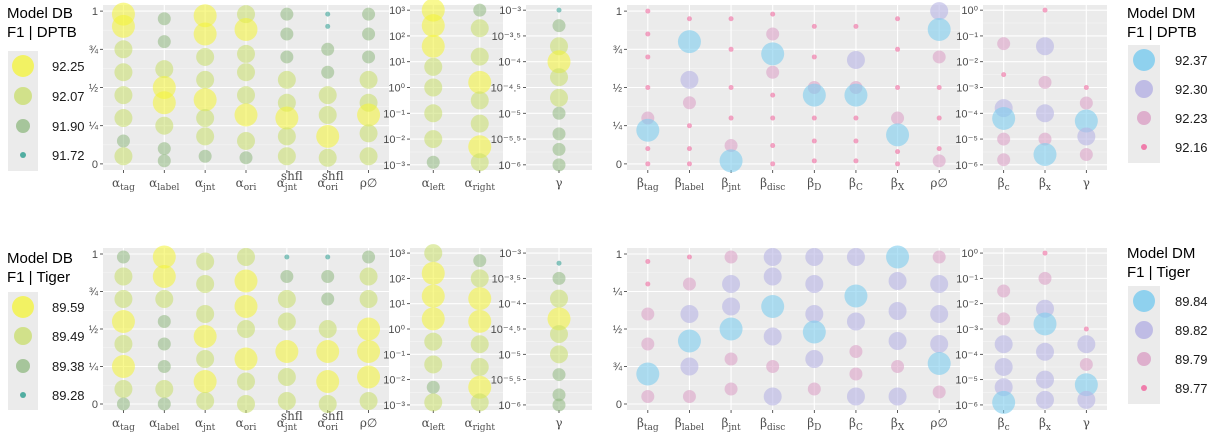  What do you see at coordinates (689, 424) in the screenshot?
I see `x-tick-label: βlabel` at bounding box center [689, 424].